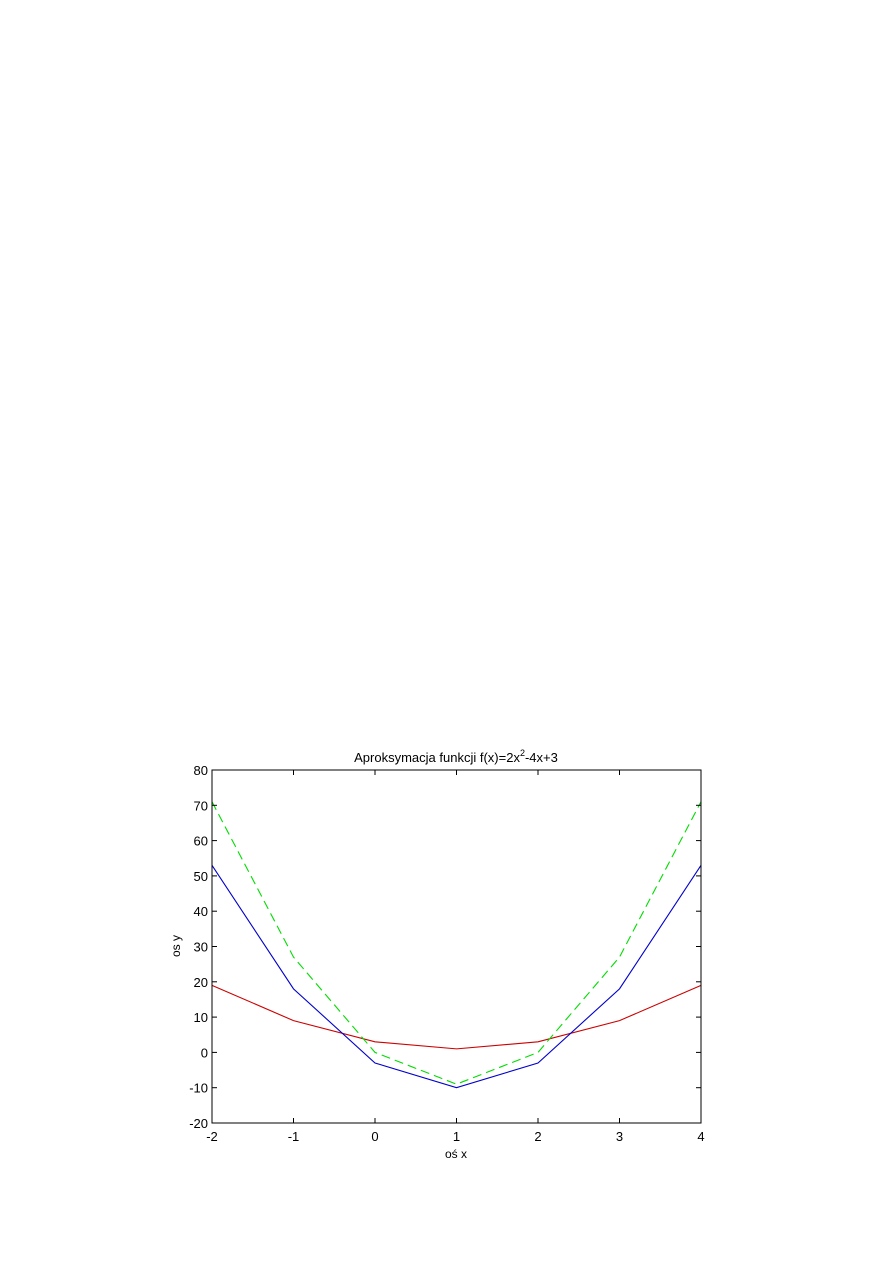 Image resolution: width=893 pixels, height=1263 pixels. What do you see at coordinates (201, 1017) in the screenshot?
I see `y-tick-label: 10` at bounding box center [201, 1017].